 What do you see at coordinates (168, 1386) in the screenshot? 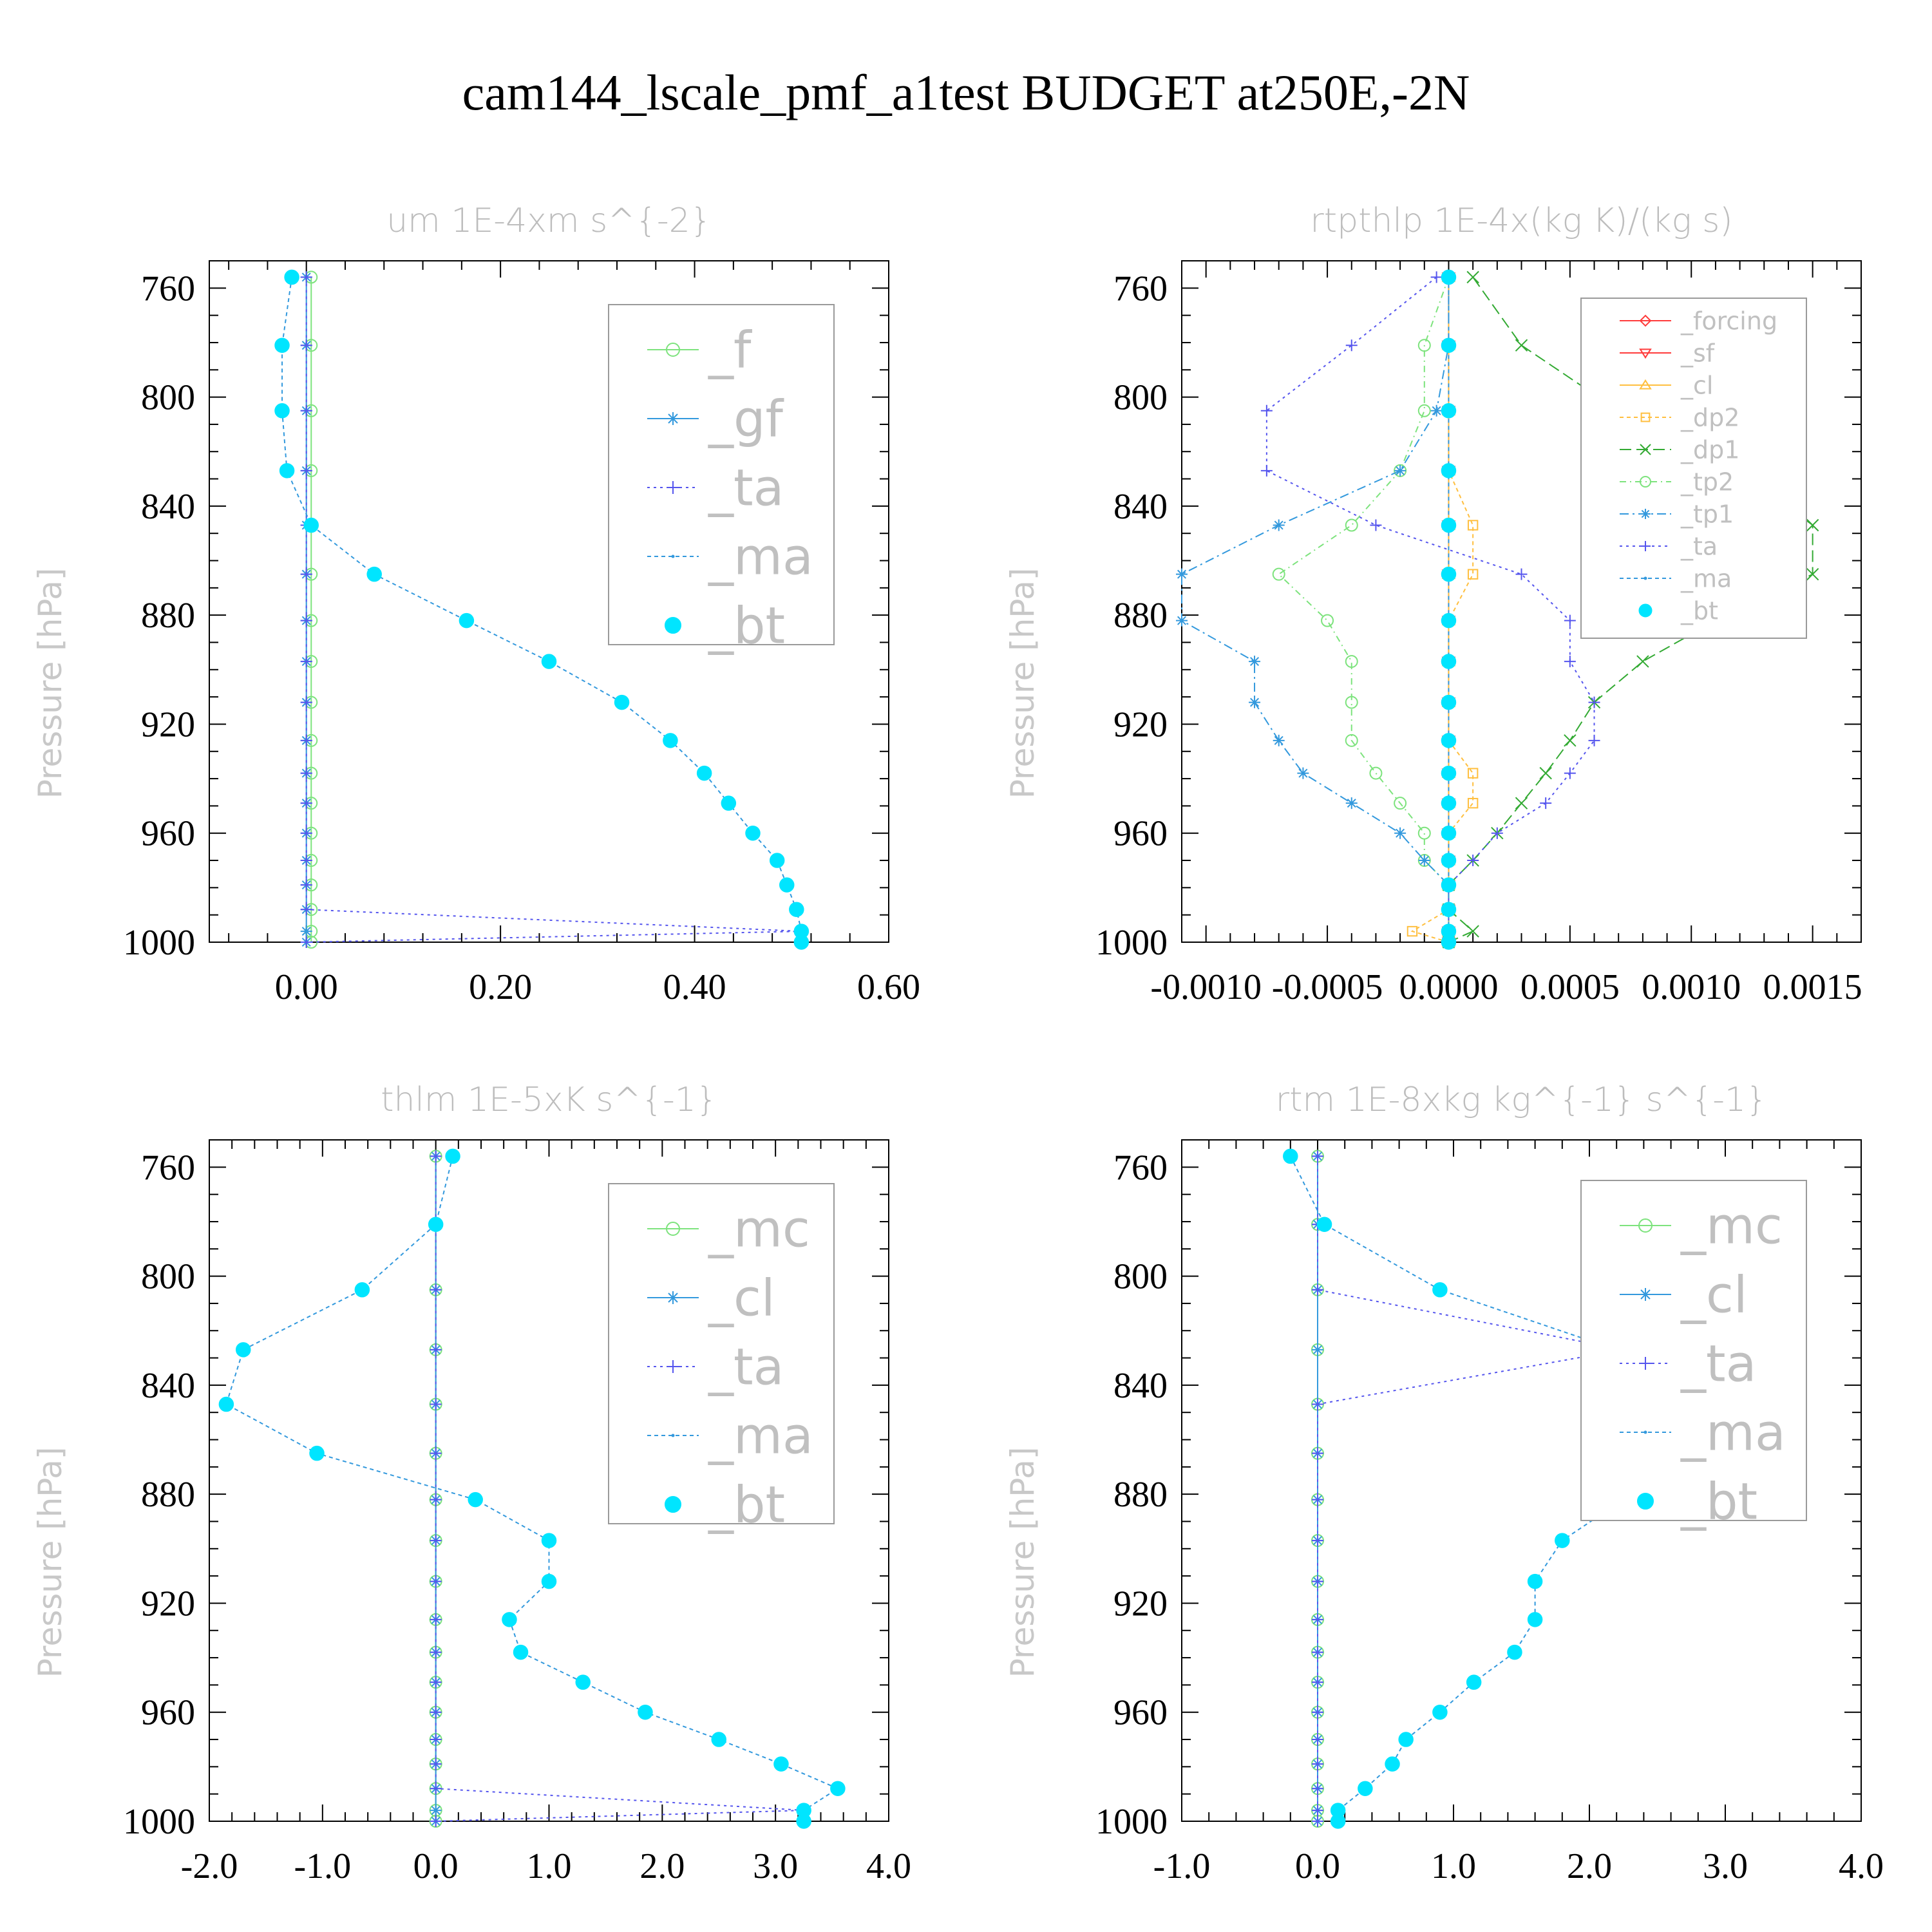
I see `y-tick-label: 840` at bounding box center [168, 1386].